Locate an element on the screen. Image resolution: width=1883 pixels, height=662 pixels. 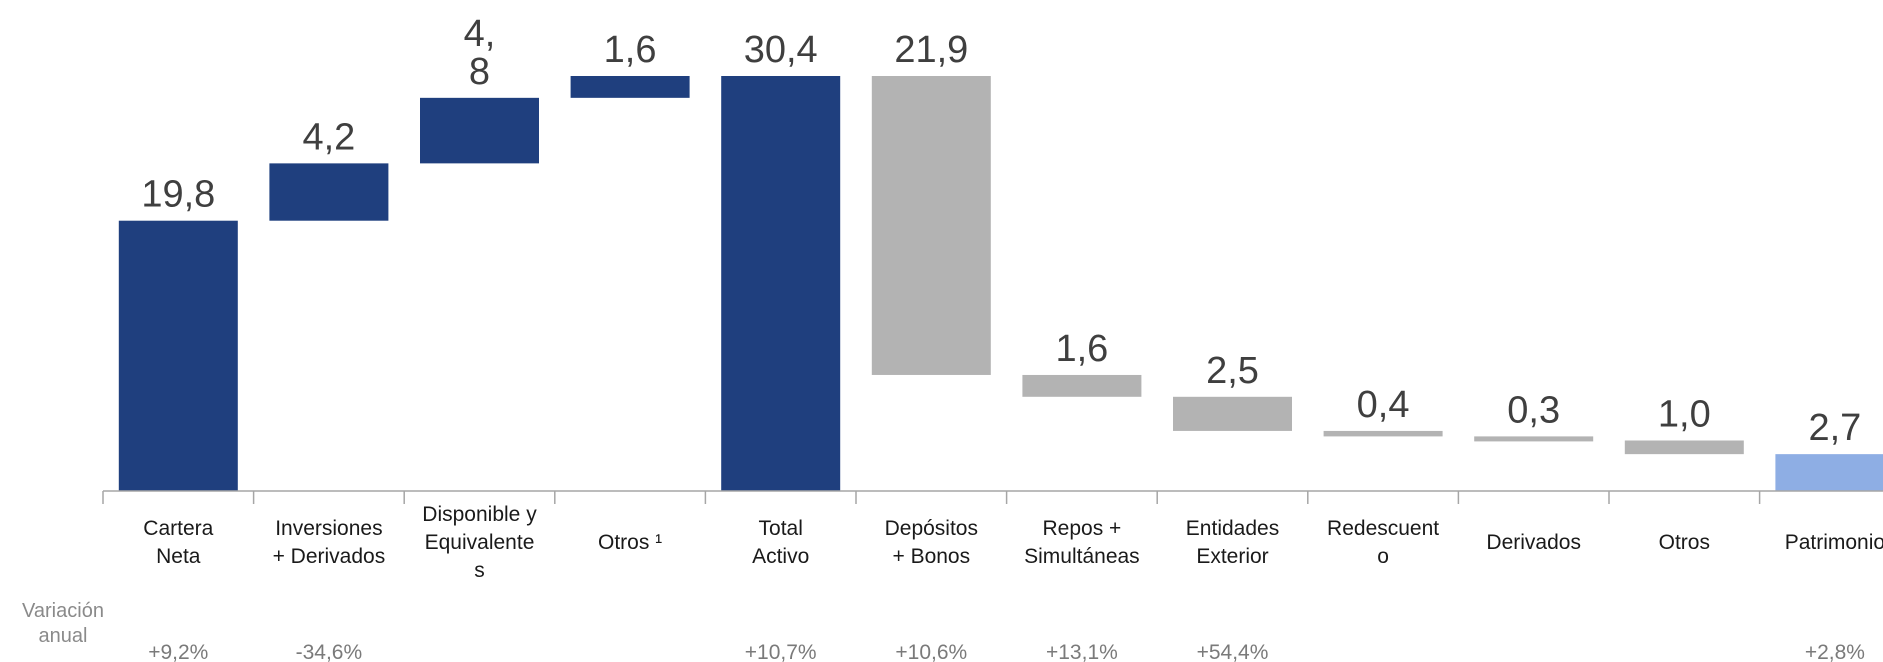
value-label-line: 0,4 is located at coordinates (1383, 405).